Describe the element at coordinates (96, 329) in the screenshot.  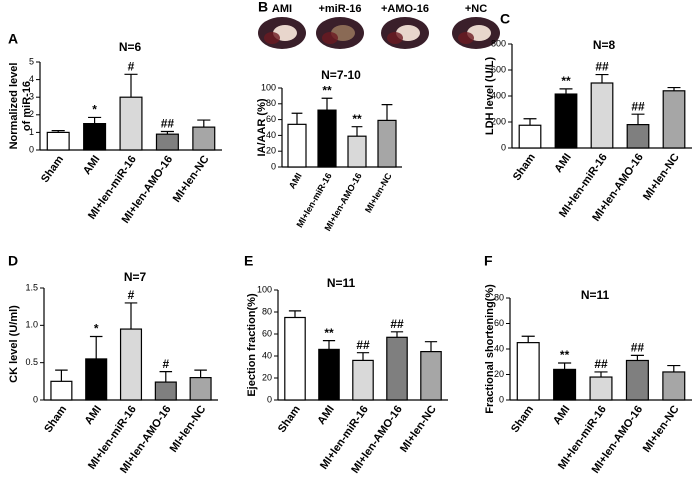
I see `significance-mark: *` at that location.